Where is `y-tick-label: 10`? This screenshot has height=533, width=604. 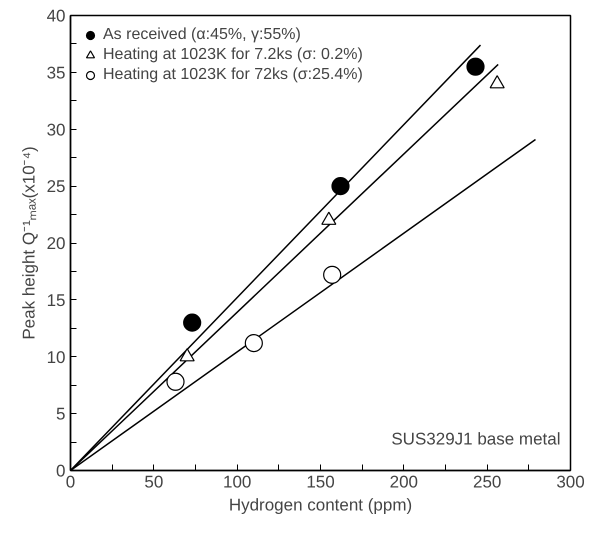 y-tick-label: 10 is located at coordinates (56, 357).